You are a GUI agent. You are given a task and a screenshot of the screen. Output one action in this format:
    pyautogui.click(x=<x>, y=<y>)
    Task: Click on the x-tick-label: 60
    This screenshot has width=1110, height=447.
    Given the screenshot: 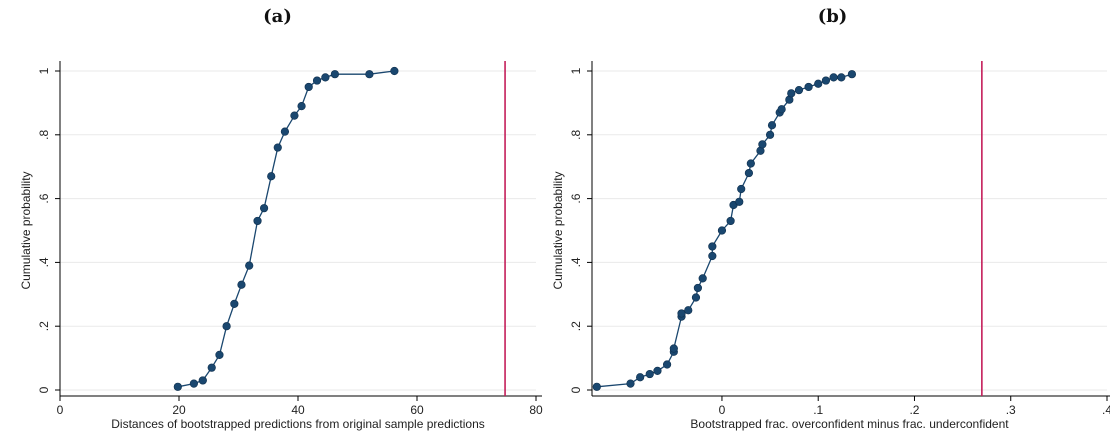 What is the action you would take?
    pyautogui.click(x=417, y=410)
    